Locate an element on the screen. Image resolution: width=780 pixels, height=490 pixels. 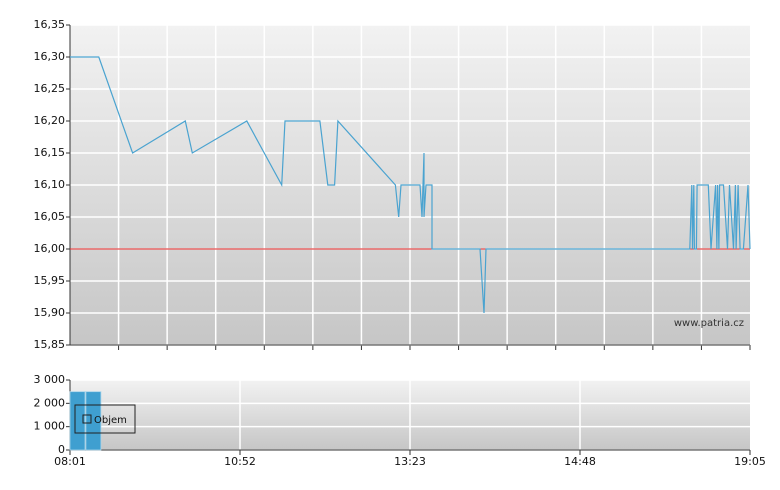
y-tick-label: 3 000 is located at coordinates (50, 379).